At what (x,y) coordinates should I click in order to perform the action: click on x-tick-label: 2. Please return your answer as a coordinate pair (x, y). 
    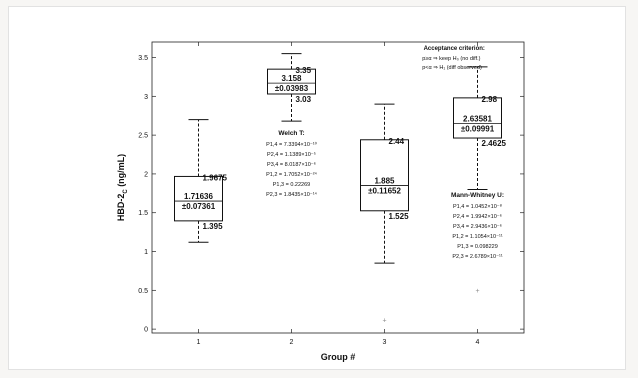
    Looking at the image, I should click on (292, 342).